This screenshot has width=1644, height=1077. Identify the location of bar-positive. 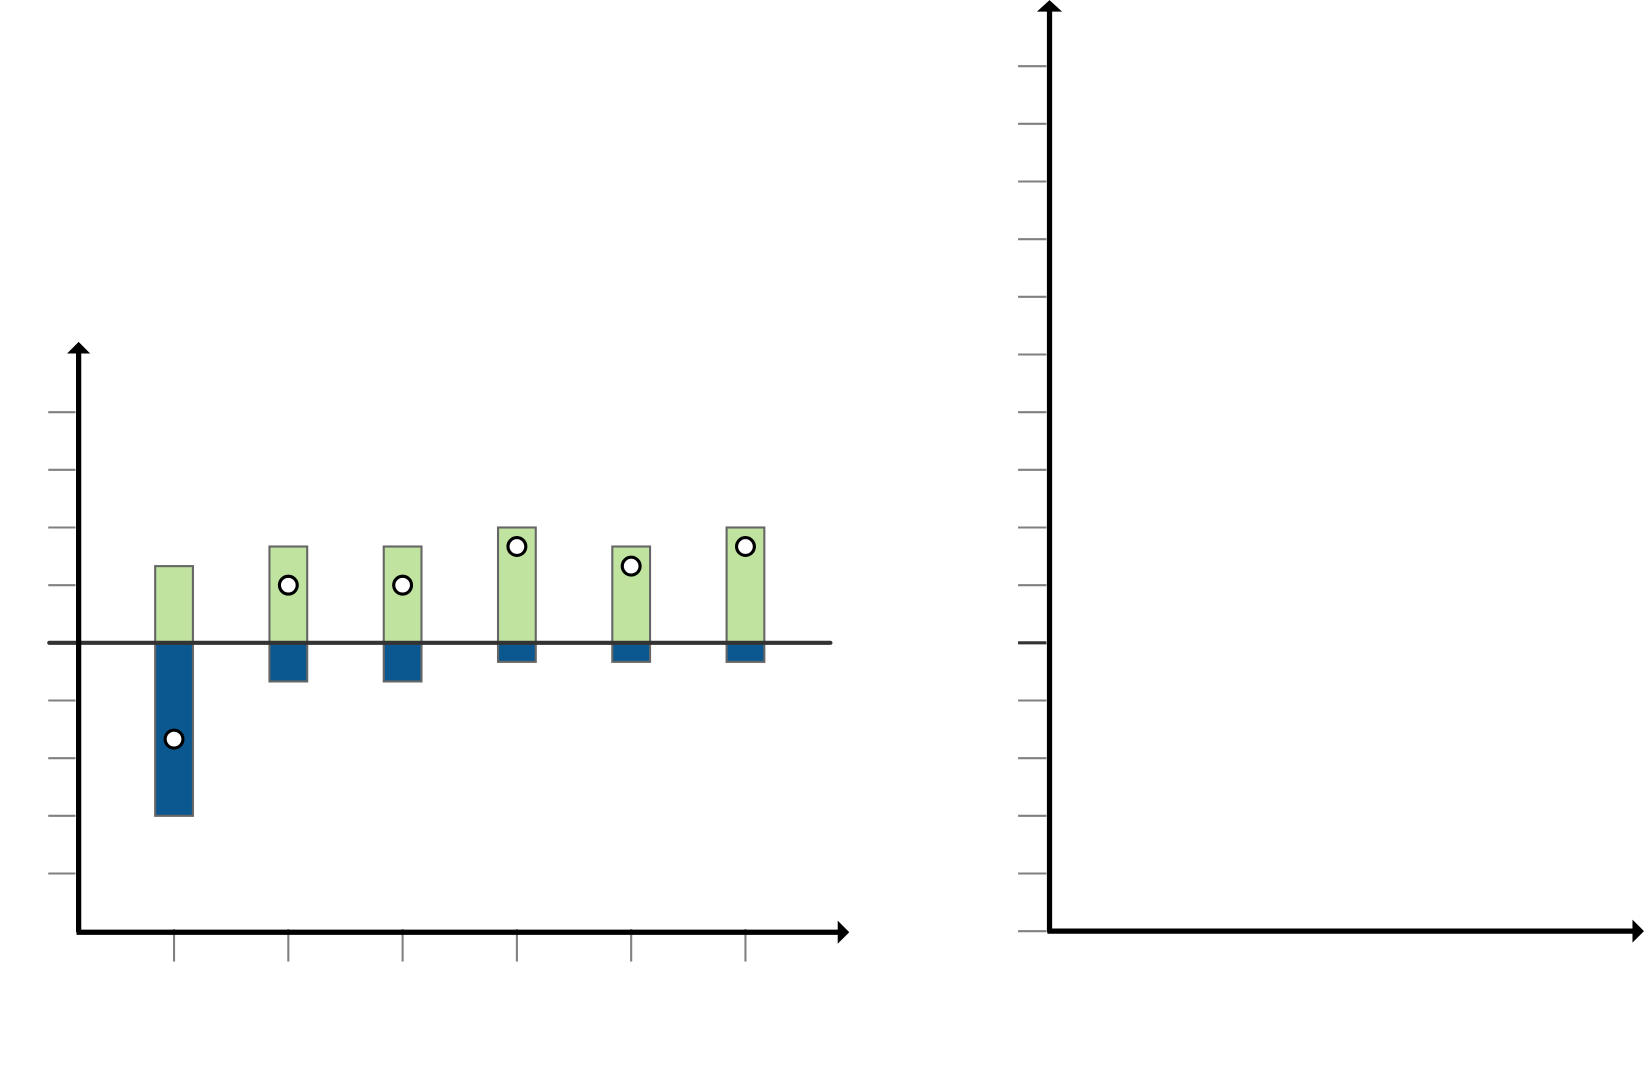
(174, 604).